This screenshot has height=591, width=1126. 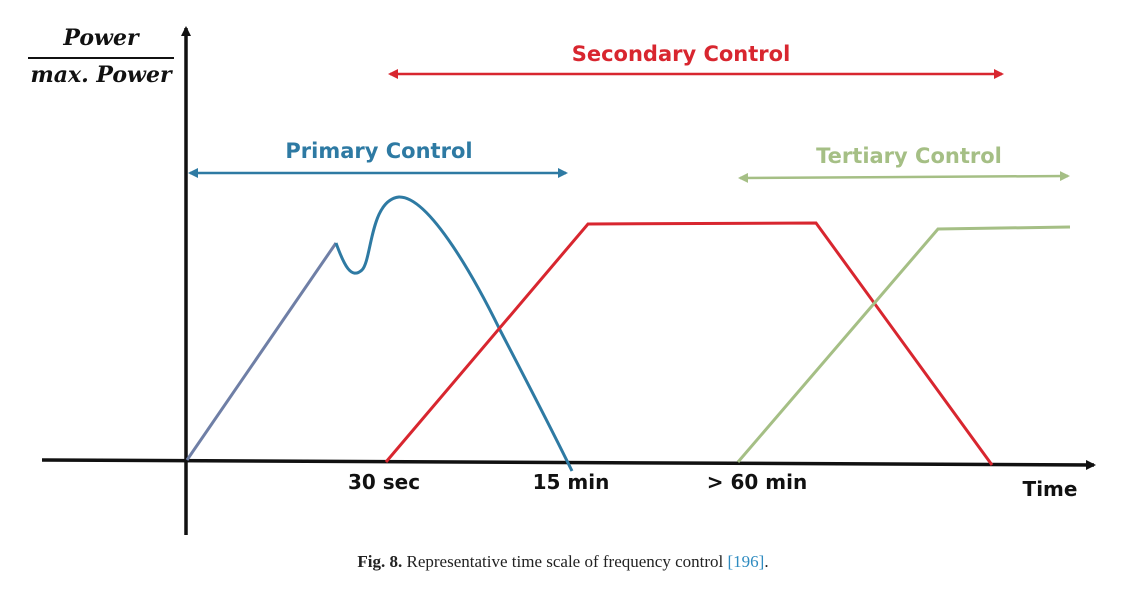 What do you see at coordinates (766, 561) in the screenshot?
I see `caption-end: .` at bounding box center [766, 561].